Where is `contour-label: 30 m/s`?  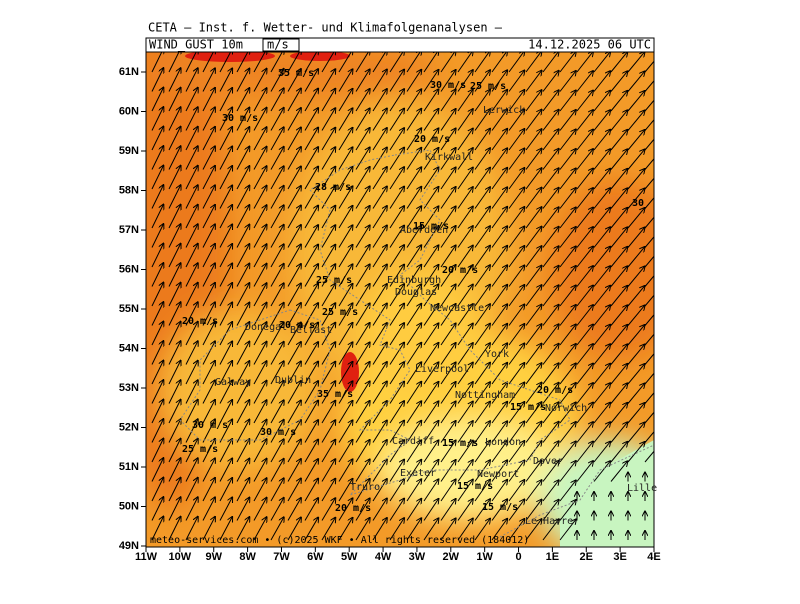
contour-label: 30 m/s is located at coordinates (448, 85).